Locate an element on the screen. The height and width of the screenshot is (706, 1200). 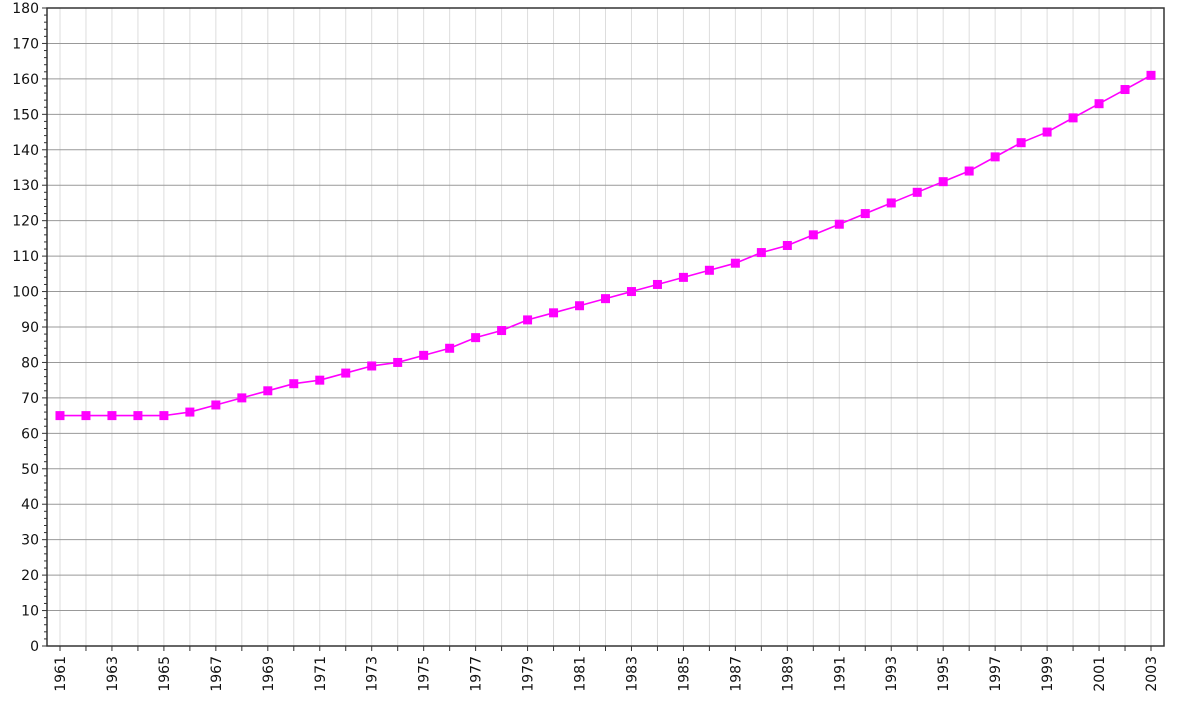
x-tick-label: 1983 is located at coordinates (632, 674).